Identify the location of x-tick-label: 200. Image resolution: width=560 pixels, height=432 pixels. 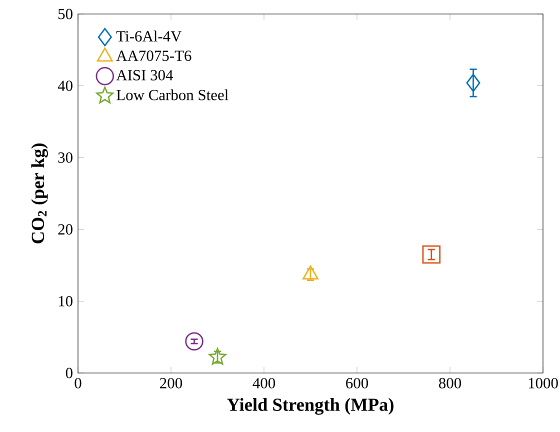
(171, 383).